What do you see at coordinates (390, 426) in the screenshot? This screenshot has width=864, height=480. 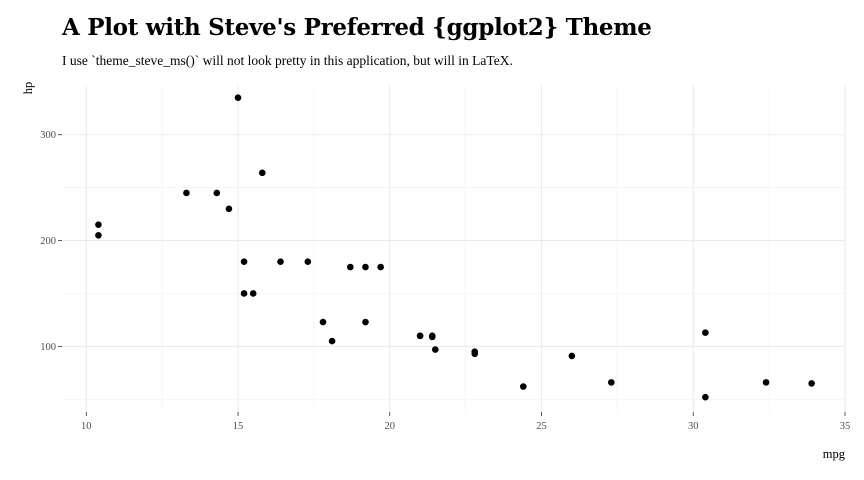 I see `x-tick-label: 20` at bounding box center [390, 426].